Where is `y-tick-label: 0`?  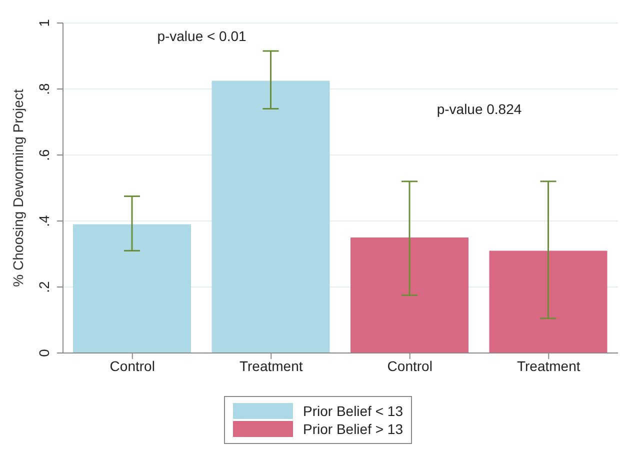 y-tick-label: 0 is located at coordinates (44, 352).